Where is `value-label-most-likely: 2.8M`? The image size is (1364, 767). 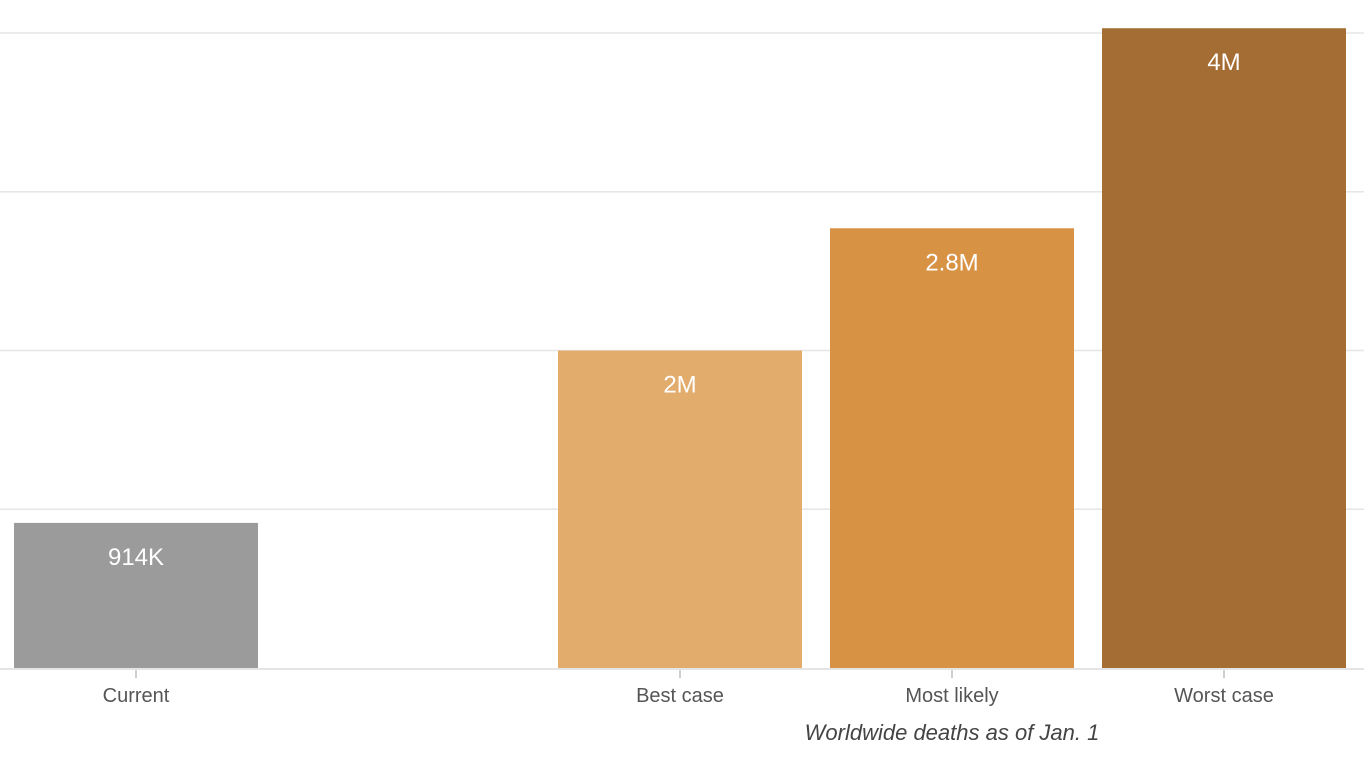 value-label-most-likely: 2.8M is located at coordinates (951, 262).